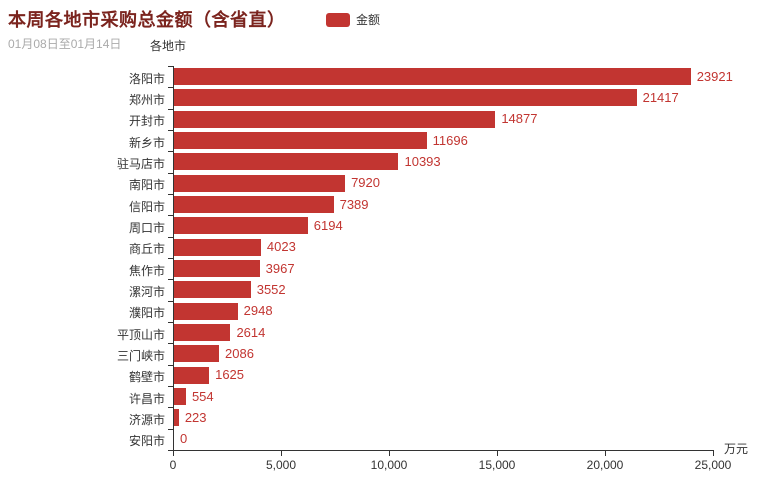 Image resolution: width=762 pixels, height=480 pixels. What do you see at coordinates (146, 313) in the screenshot?
I see `category-label: 濮阳市` at bounding box center [146, 313].